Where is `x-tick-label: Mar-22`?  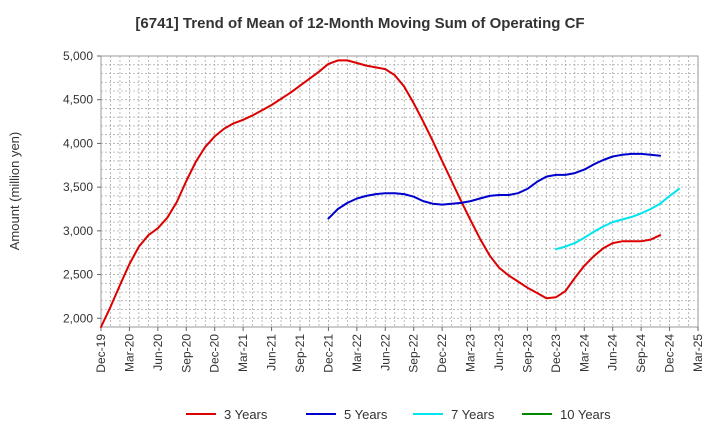 x-tick-label: Mar-22 is located at coordinates (357, 353).